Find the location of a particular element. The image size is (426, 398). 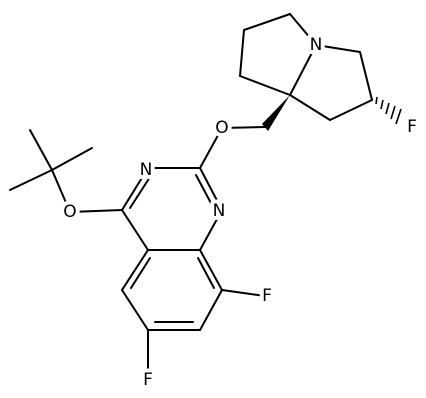

hashed-bond is located at coordinates (388, 110).